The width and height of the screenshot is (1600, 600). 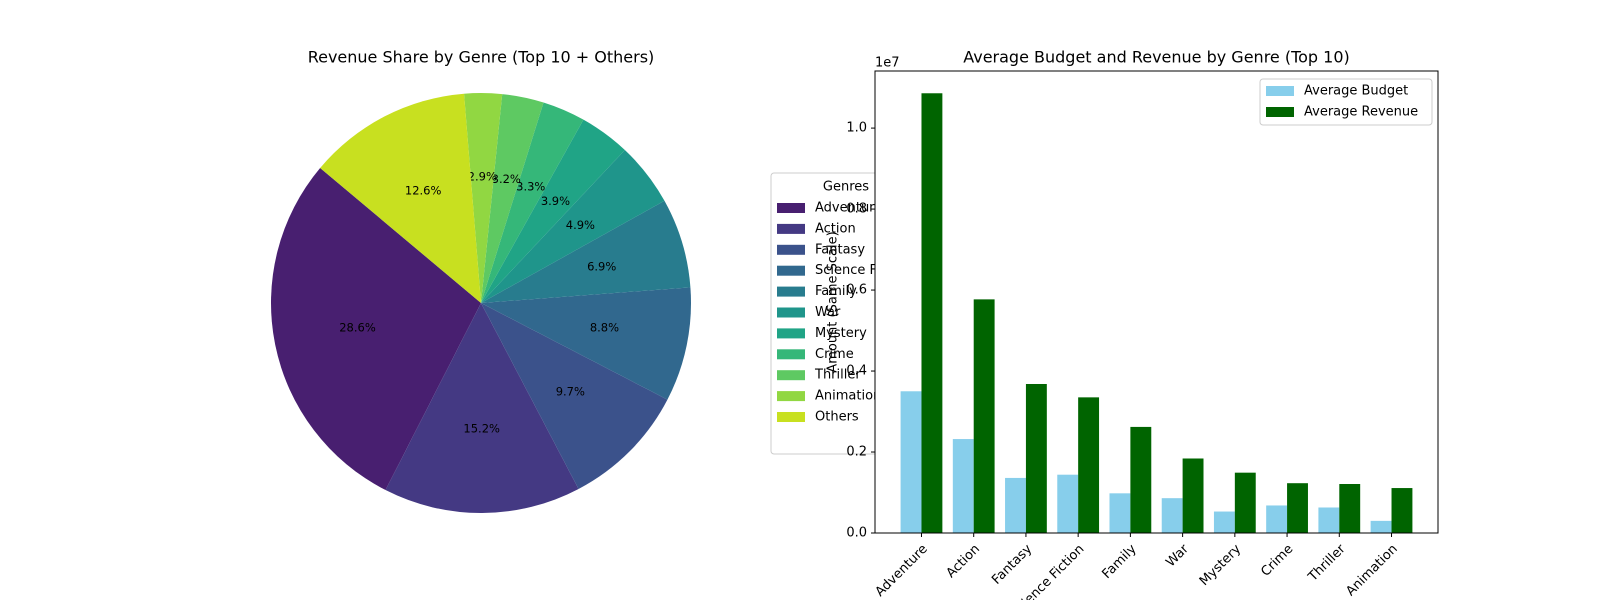 What do you see at coordinates (1277, 561) in the screenshot?
I see `x-tick-label: Crime` at bounding box center [1277, 561].